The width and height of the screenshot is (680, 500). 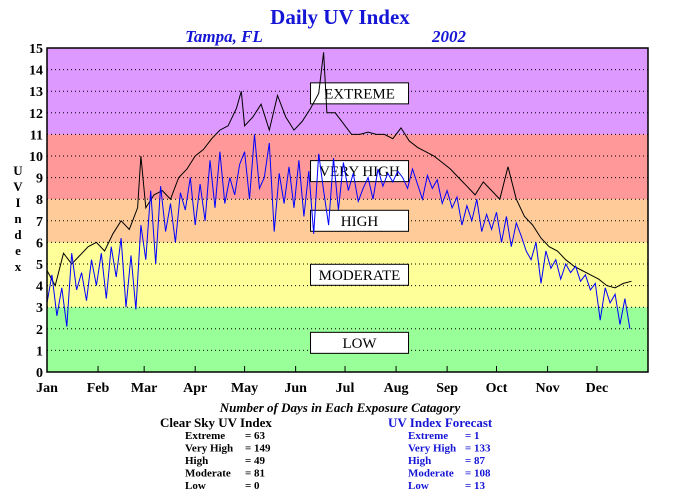 I want to click on y-axis-label-letter: I, so click(x=17, y=202).